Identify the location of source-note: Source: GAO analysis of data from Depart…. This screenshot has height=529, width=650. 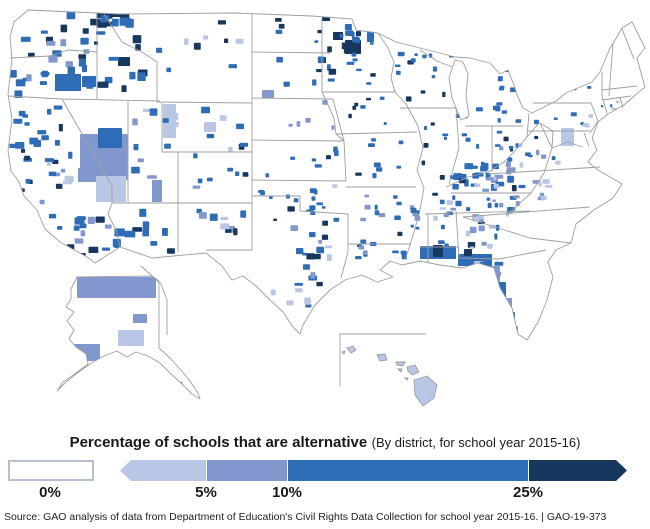
(305, 517).